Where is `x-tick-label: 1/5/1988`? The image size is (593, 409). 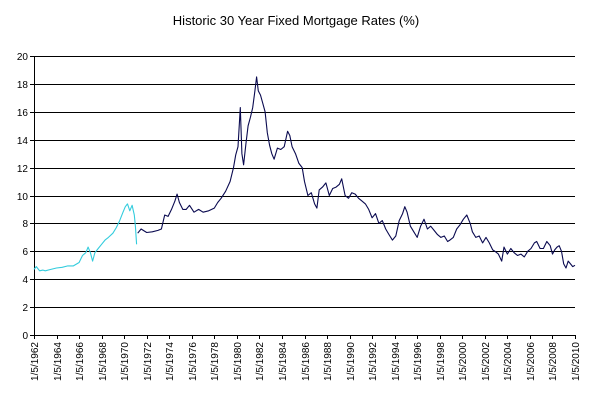
x-tick-label: 1/5/1988 is located at coordinates (328, 361).